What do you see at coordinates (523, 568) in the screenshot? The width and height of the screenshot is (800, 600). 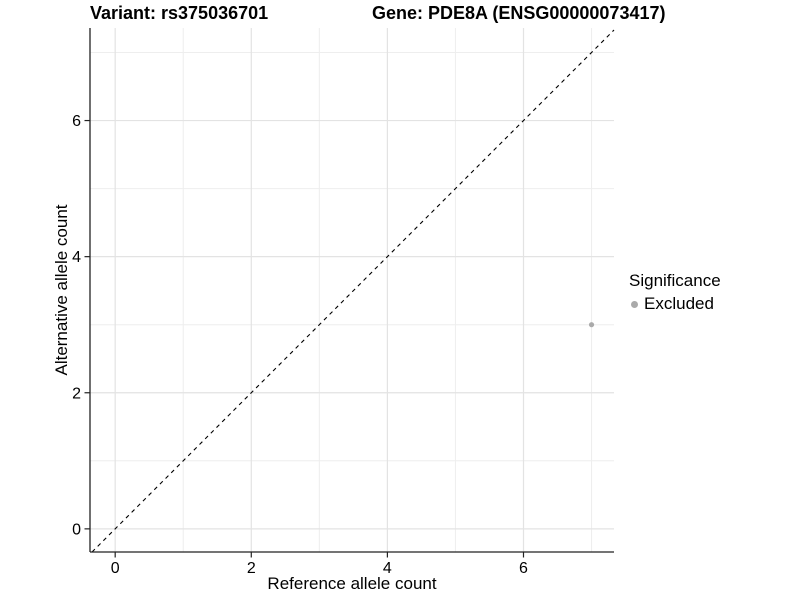 I see `x-tick-label: 6` at bounding box center [523, 568].